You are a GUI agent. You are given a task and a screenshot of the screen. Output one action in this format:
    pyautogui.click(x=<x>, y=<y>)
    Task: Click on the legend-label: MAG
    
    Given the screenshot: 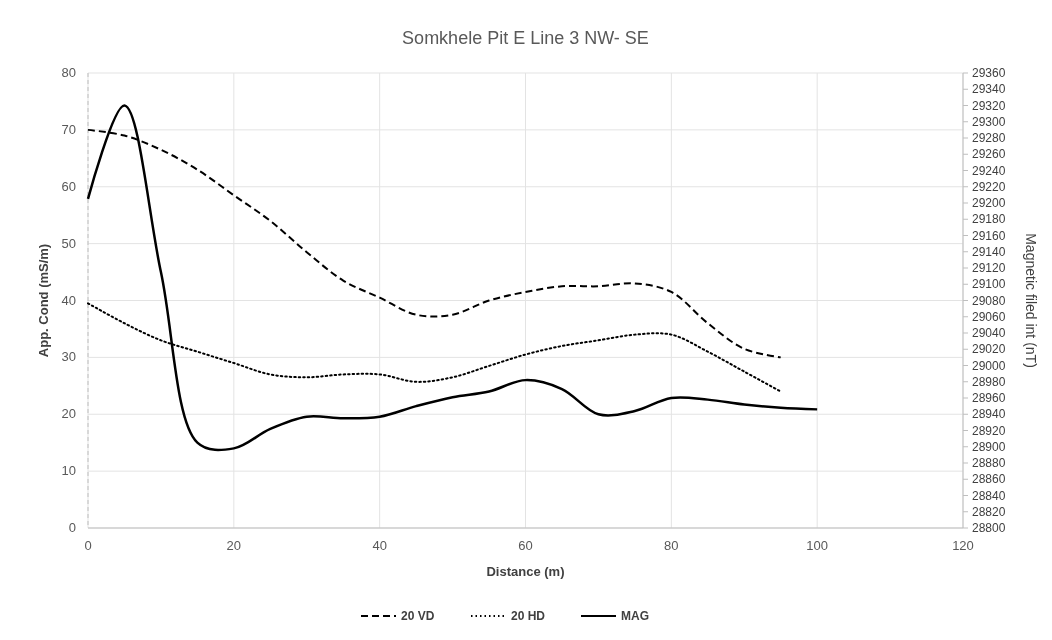 What is the action you would take?
    pyautogui.click(x=635, y=616)
    